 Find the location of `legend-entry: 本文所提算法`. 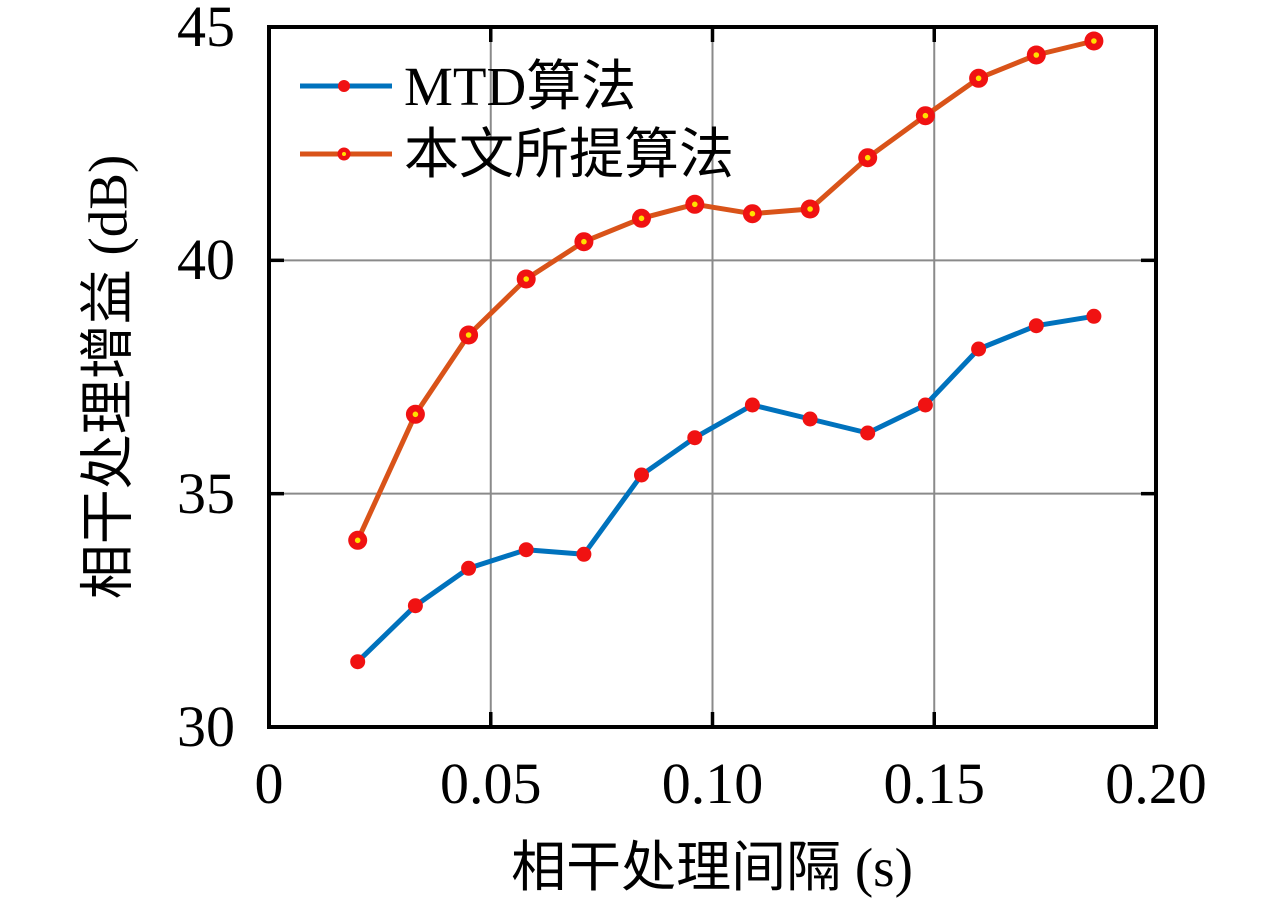

legend-entry: 本文所提算法 is located at coordinates (516, 154).